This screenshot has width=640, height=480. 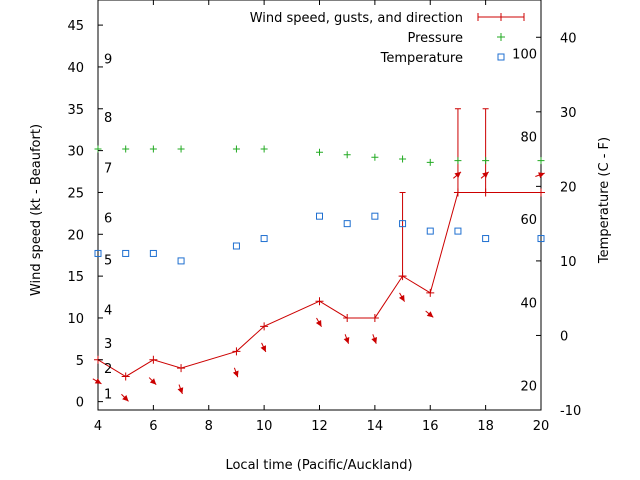 What do you see at coordinates (435, 38) in the screenshot?
I see `legend-label-pressure: Pressure` at bounding box center [435, 38].